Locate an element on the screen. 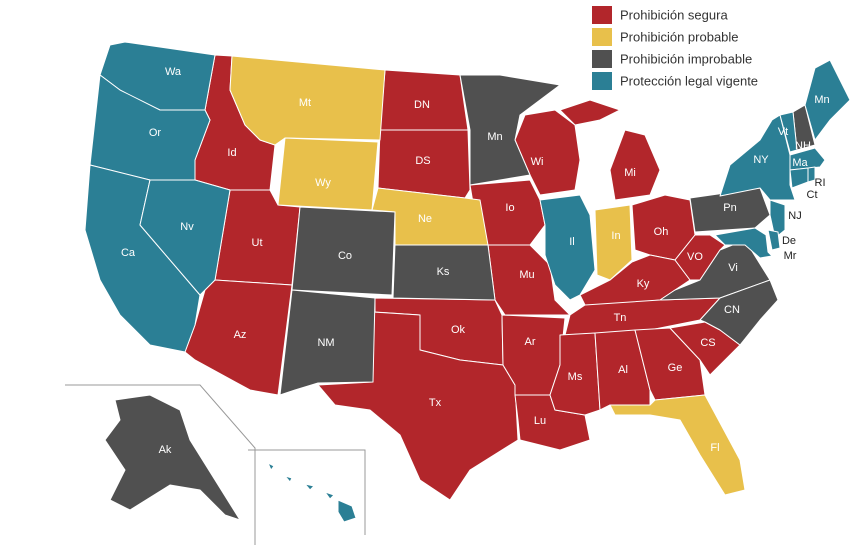 This screenshot has width=862, height=551. state-label: Mt is located at coordinates (305, 103).